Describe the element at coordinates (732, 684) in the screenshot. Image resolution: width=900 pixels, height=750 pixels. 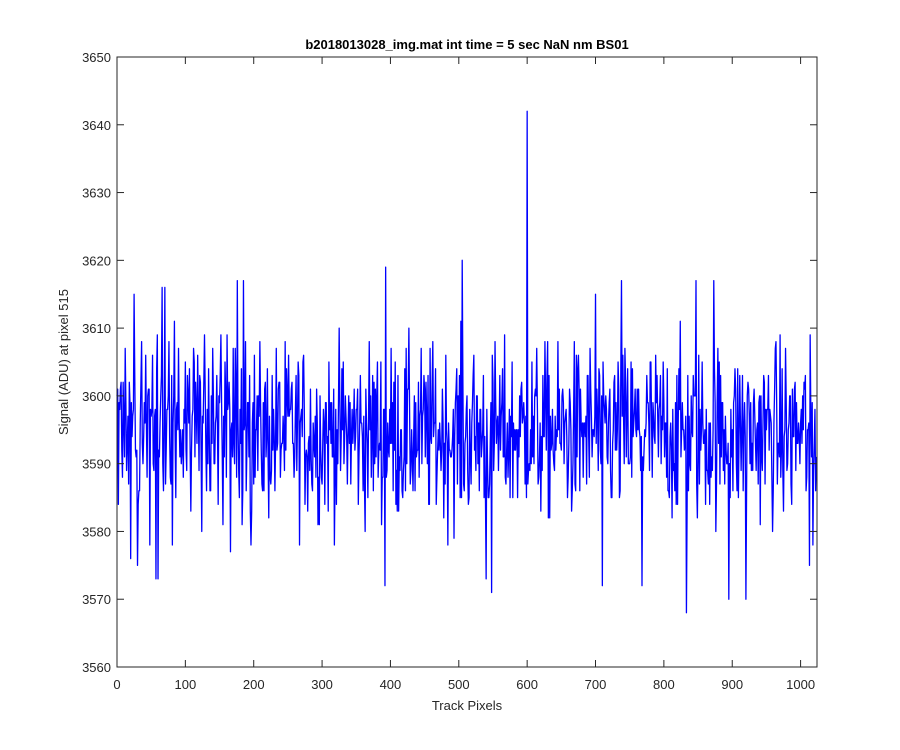
I see `x-tick-label: 900` at that location.